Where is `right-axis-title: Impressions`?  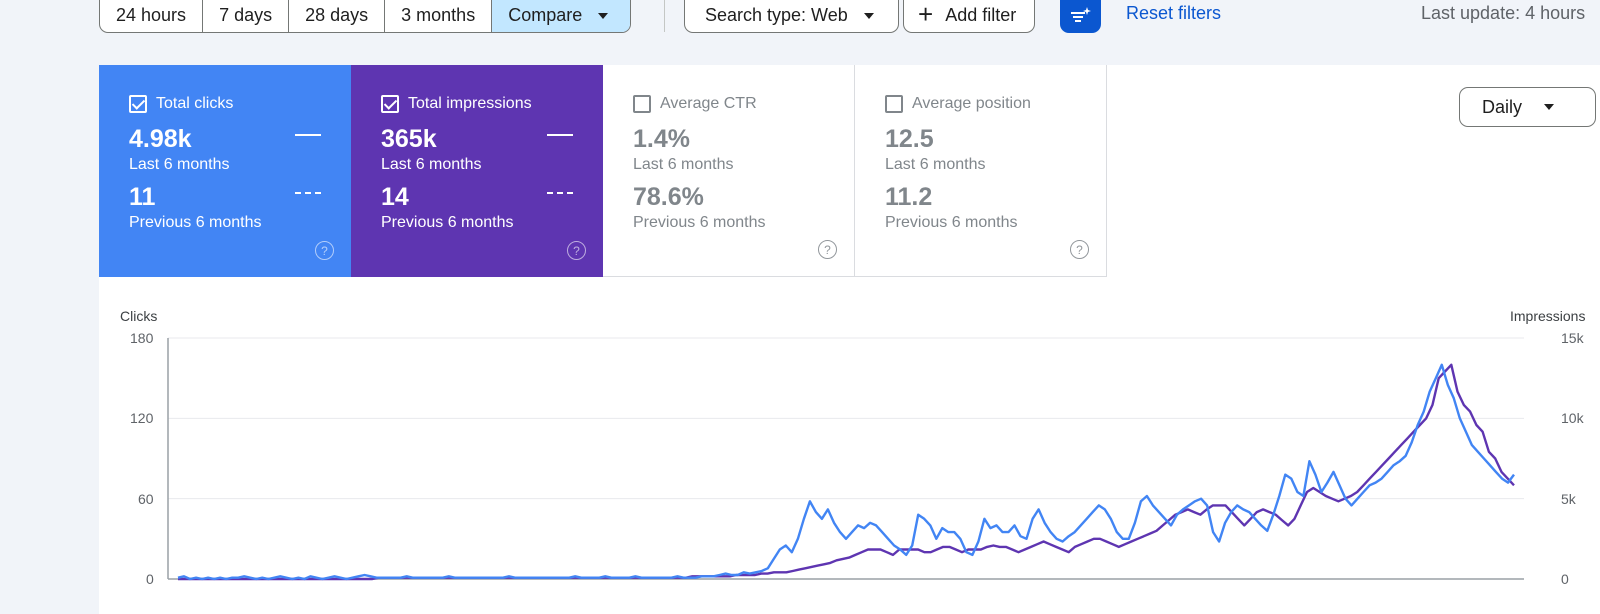
right-axis-title: Impressions is located at coordinates (1548, 316).